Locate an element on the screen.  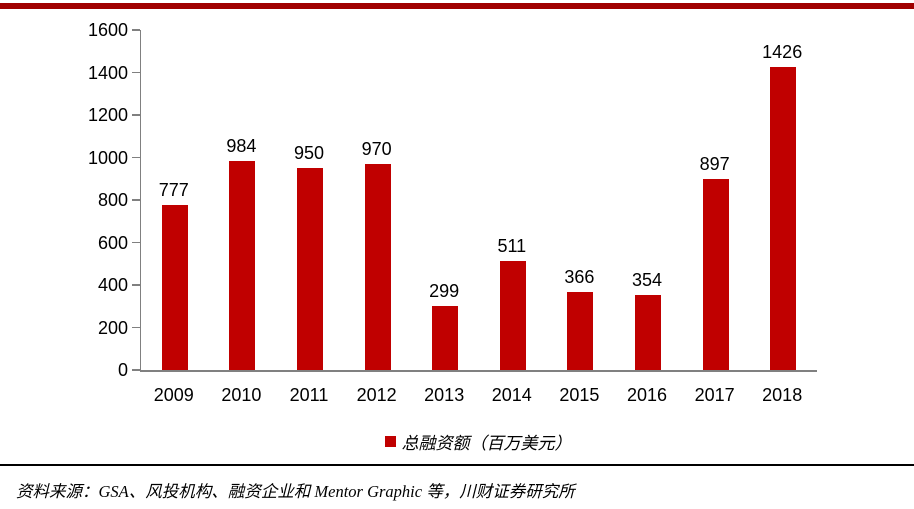
bar-2010 is located at coordinates (242, 265).